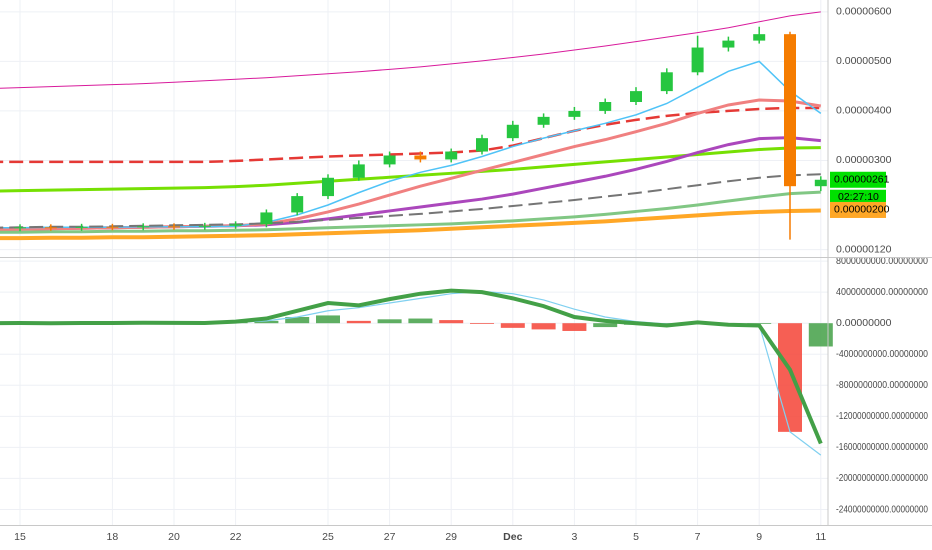 The image size is (932, 550). I want to click on x-tick-label: 15, so click(20, 537).